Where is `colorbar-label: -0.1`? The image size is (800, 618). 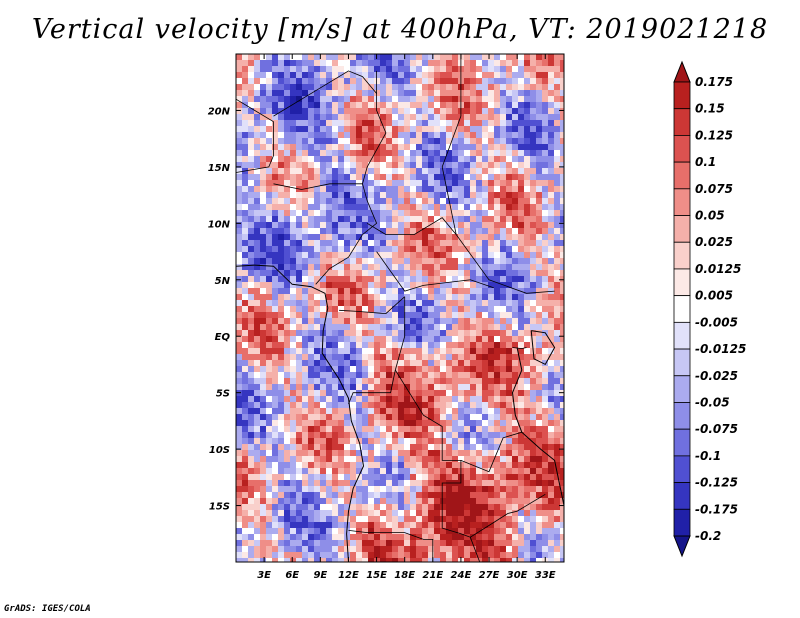
colorbar-label: -0.1 is located at coordinates (708, 456).